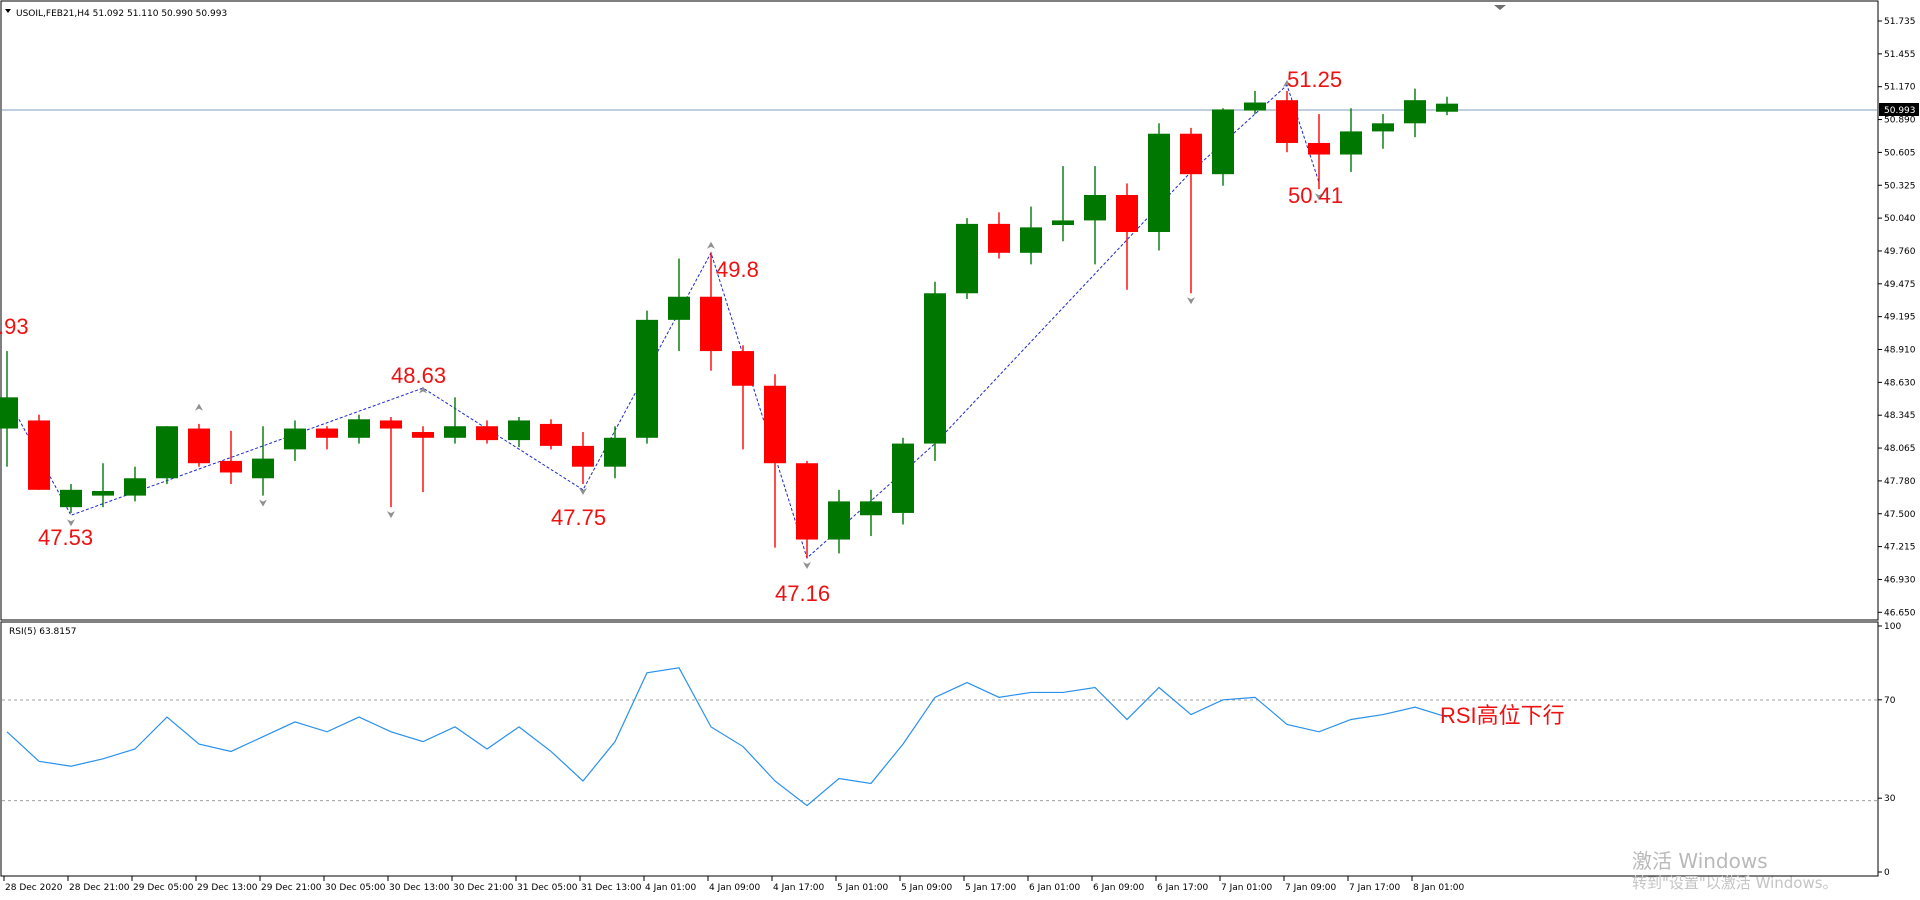 The width and height of the screenshot is (1920, 900). I want to click on price-tick-label: 46.650, so click(1900, 613).